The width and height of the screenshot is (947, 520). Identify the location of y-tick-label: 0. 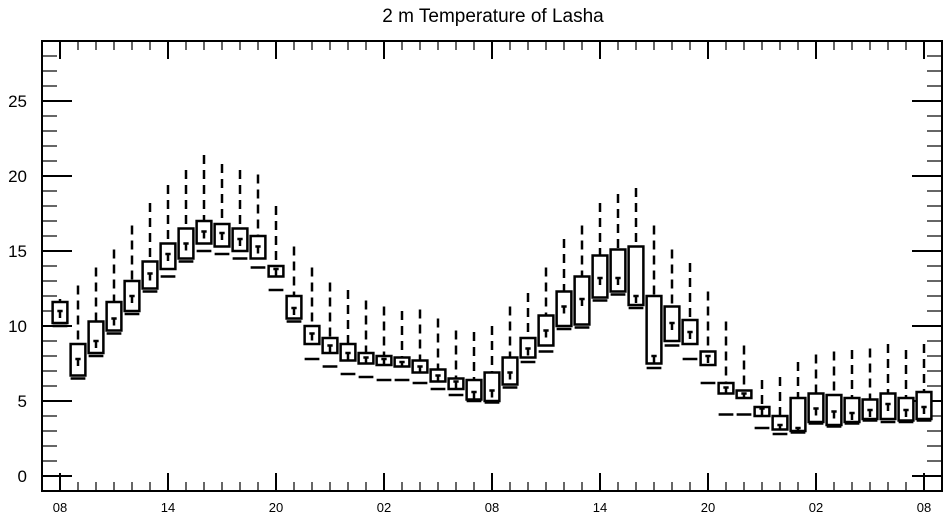
(22, 476).